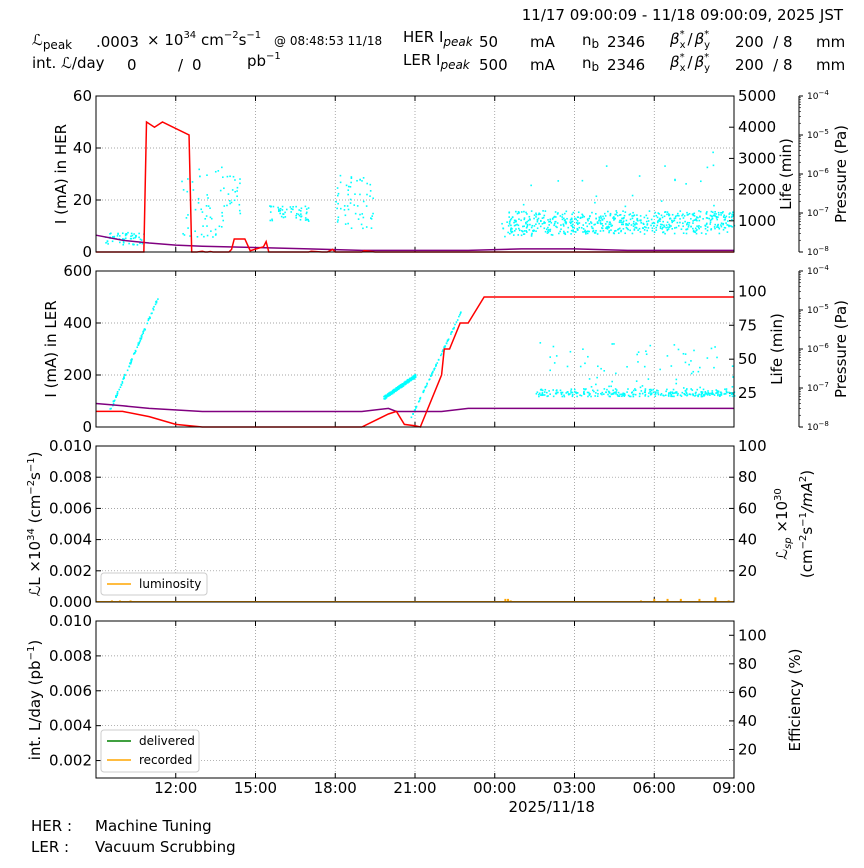 The height and width of the screenshot is (868, 864). I want to click on y2-tick-label: 2000, so click(757, 190).